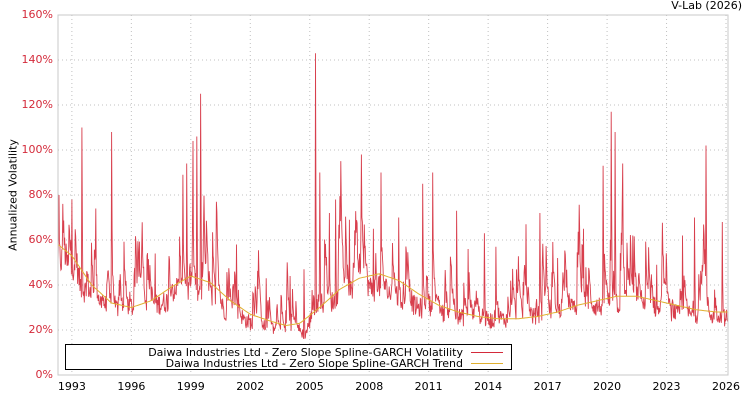 The width and height of the screenshot is (750, 400). What do you see at coordinates (190, 386) in the screenshot?
I see `x-tick-label: 1999` at bounding box center [190, 386].